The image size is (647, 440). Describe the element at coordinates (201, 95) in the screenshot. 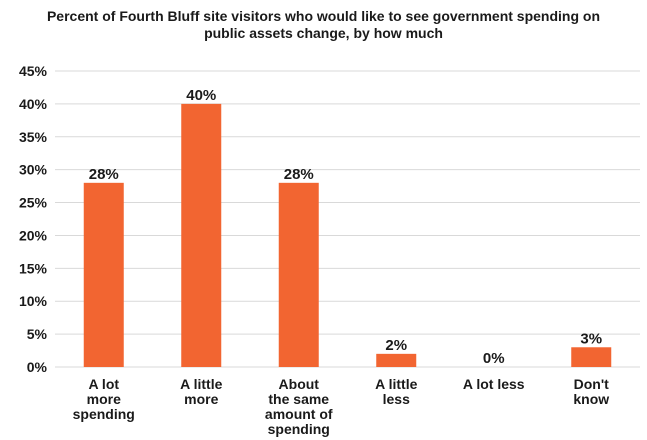

I see `data-label: 40%` at that location.